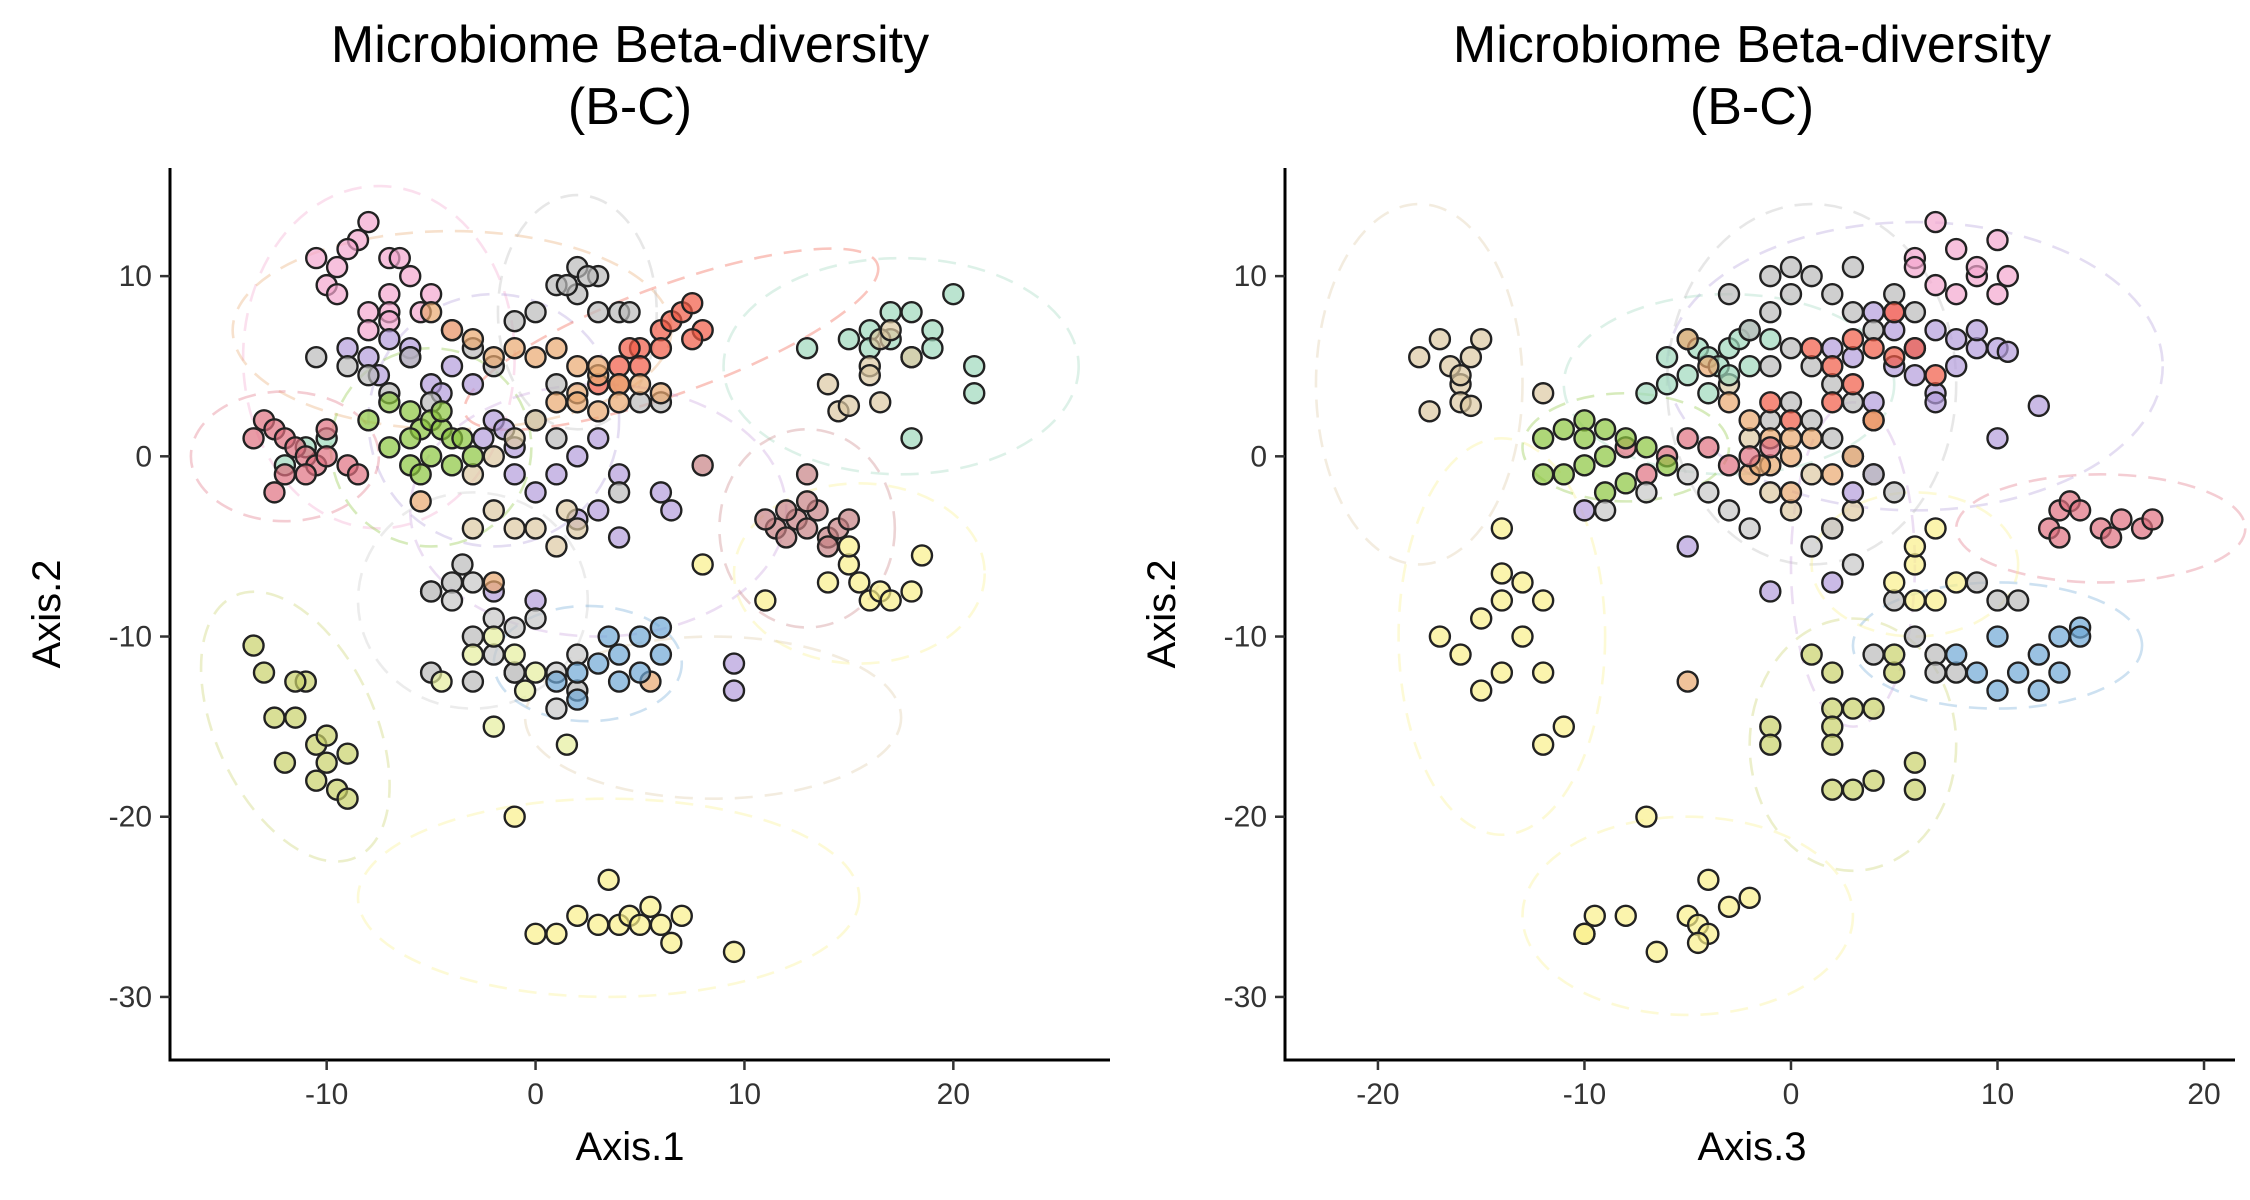  What do you see at coordinates (135, 276) in the screenshot?
I see `y-tick-label: 10` at bounding box center [135, 276].